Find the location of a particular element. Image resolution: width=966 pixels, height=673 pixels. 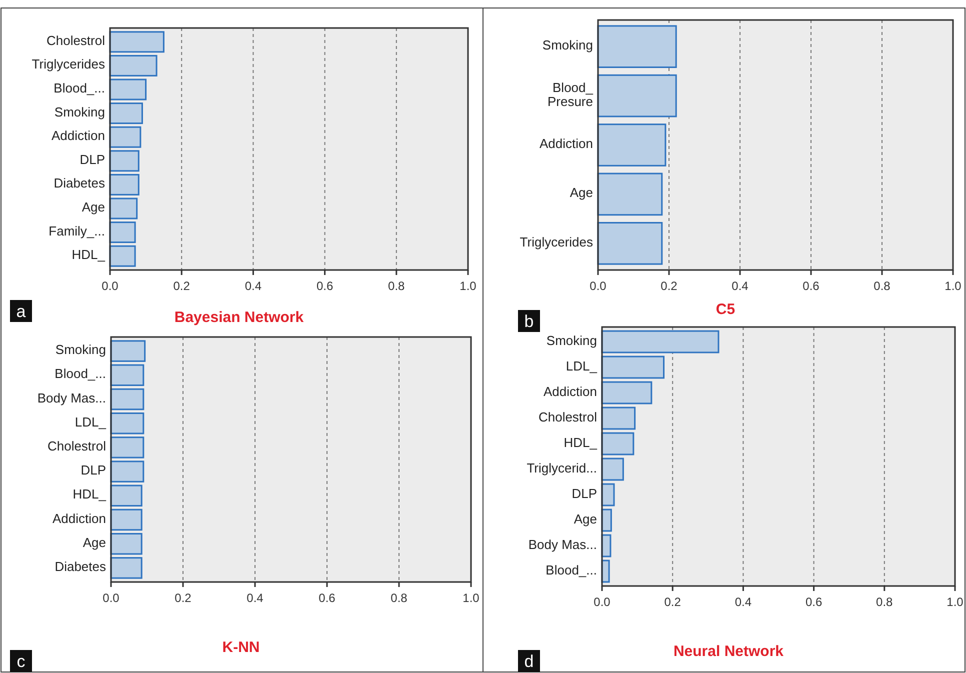

text: c is located at coordinates (21, 661).